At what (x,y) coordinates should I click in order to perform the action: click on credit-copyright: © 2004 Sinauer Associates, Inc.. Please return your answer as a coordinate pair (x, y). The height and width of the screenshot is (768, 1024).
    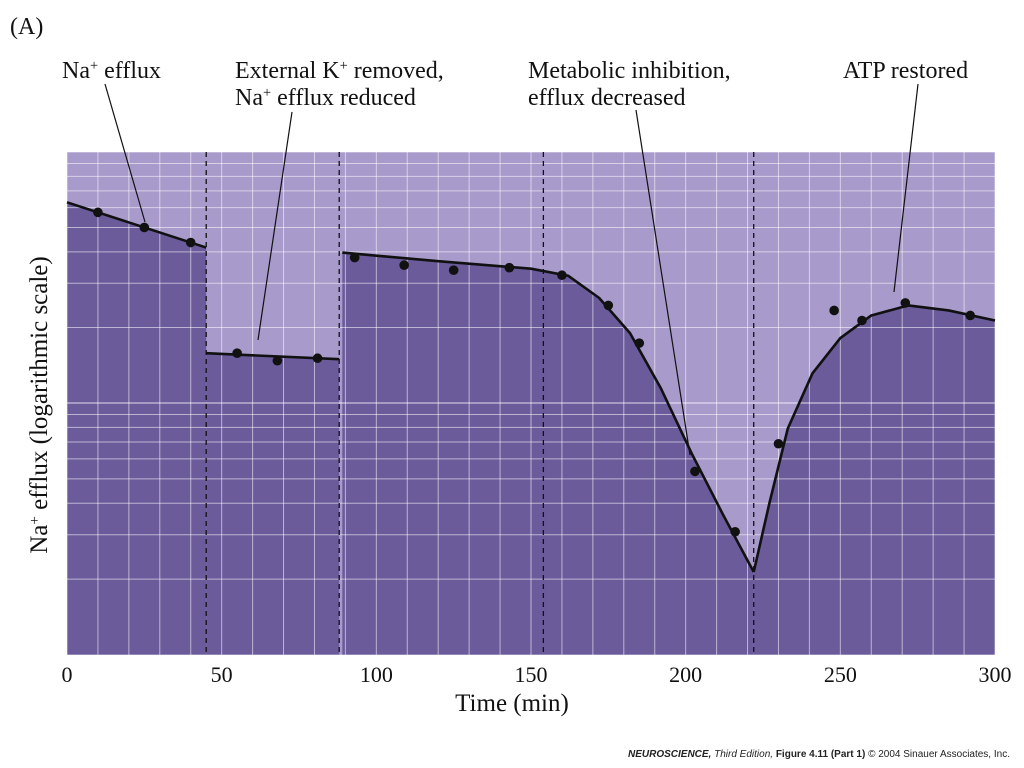
    Looking at the image, I should click on (937, 754).